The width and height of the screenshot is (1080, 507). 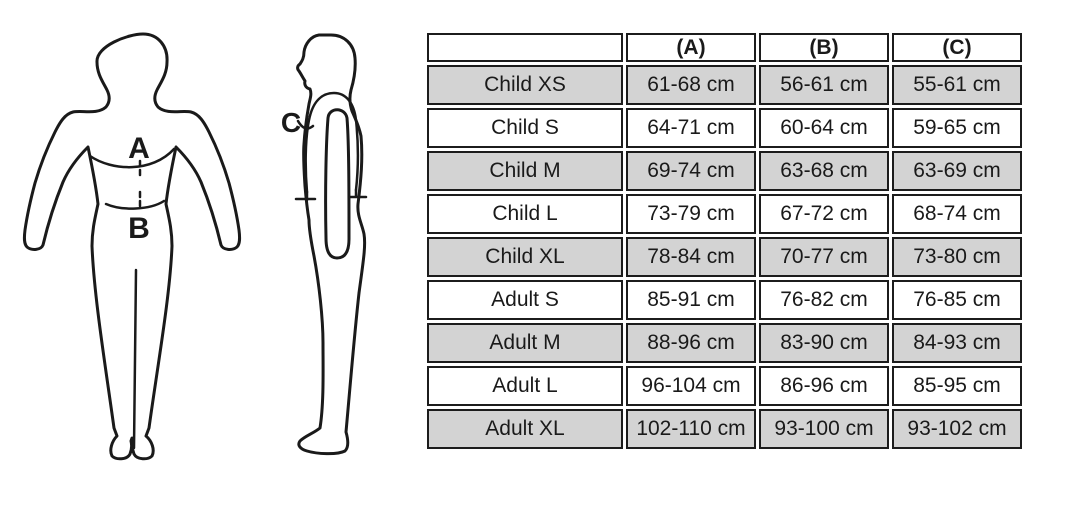 What do you see at coordinates (957, 128) in the screenshot?
I see `value-c: 59-65 cm` at bounding box center [957, 128].